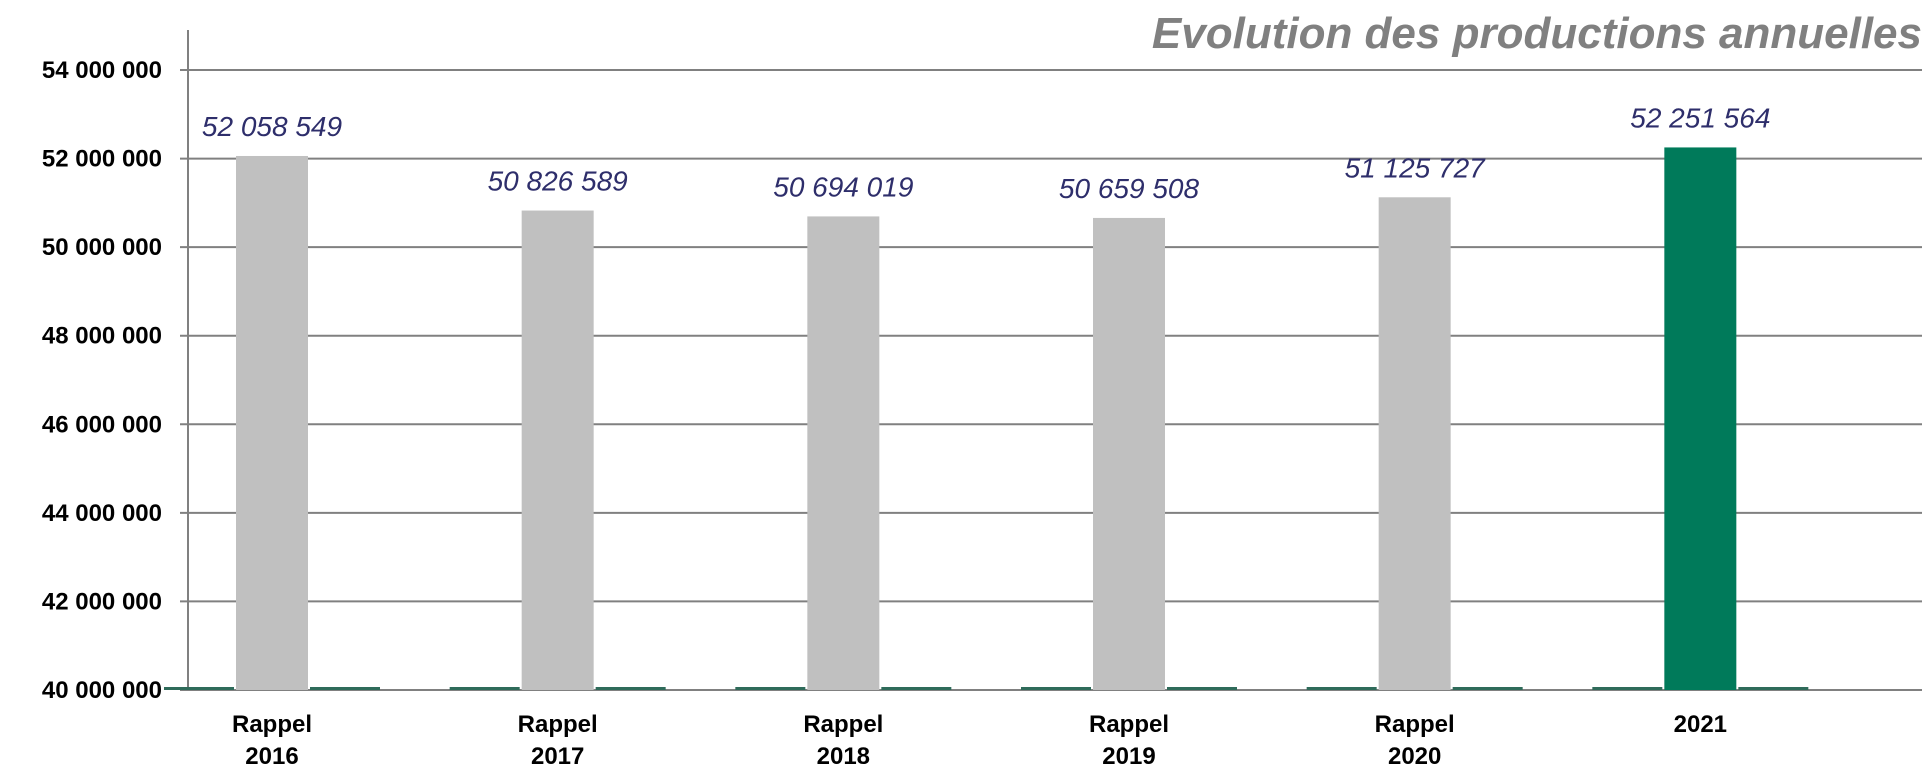 Image resolution: width=1930 pixels, height=770 pixels. What do you see at coordinates (1537, 33) in the screenshot?
I see `chart-title: Evolution des productions annuelles` at bounding box center [1537, 33].